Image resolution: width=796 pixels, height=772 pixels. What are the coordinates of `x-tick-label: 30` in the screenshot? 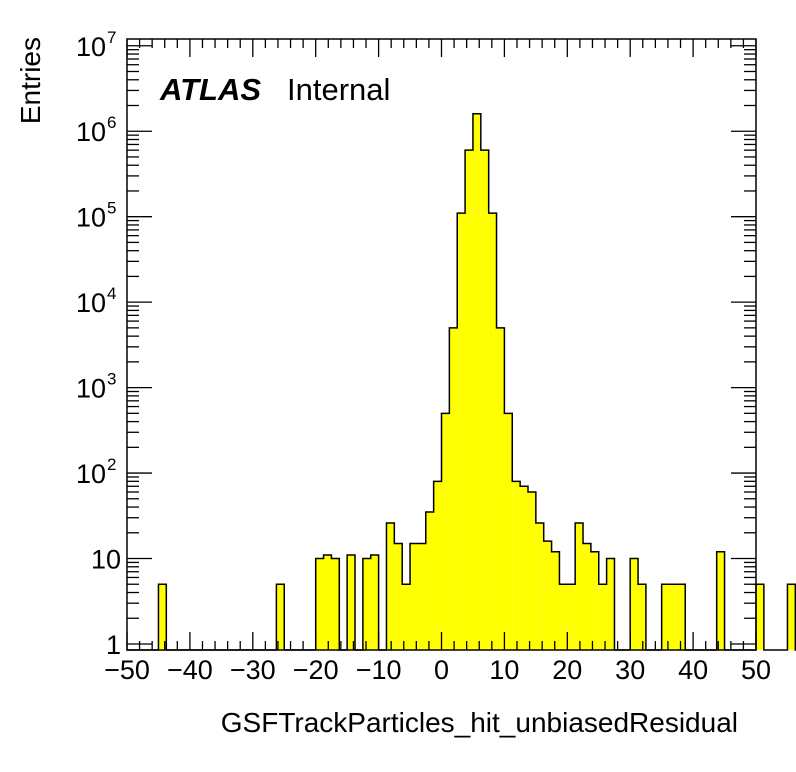 It's located at (630, 670).